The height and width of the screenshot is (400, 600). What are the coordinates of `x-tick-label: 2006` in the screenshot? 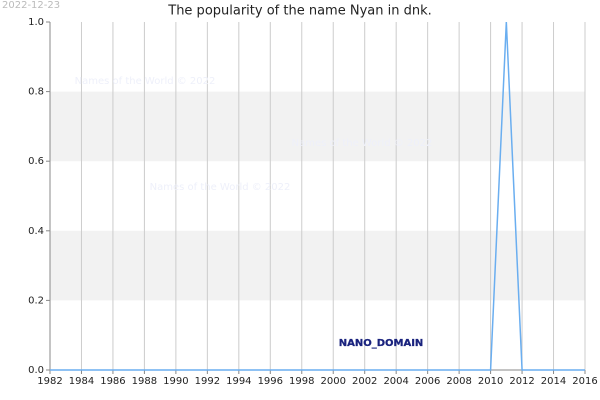 It's located at (427, 381).